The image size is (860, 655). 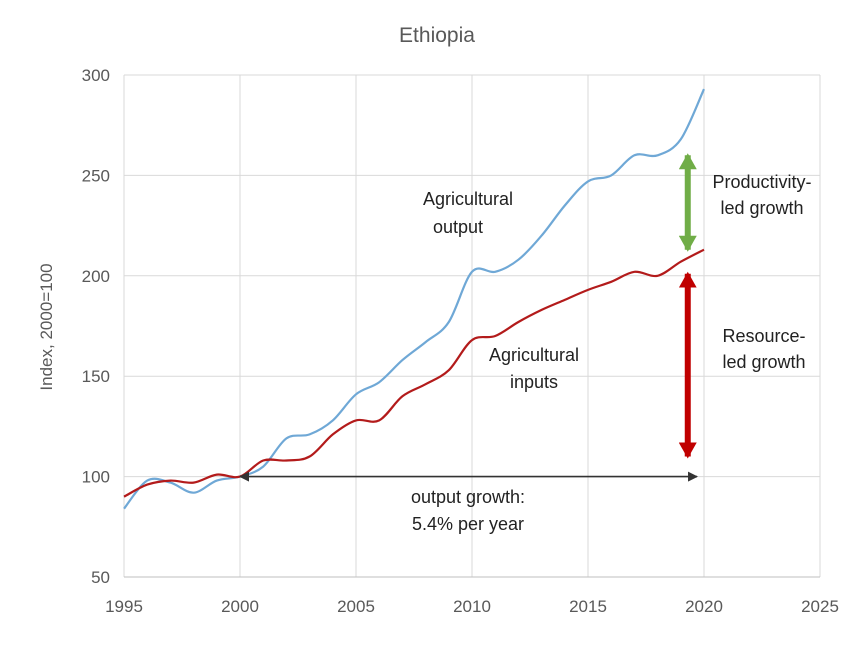 I want to click on productivity-label-line2: led growth, so click(x=761, y=208).